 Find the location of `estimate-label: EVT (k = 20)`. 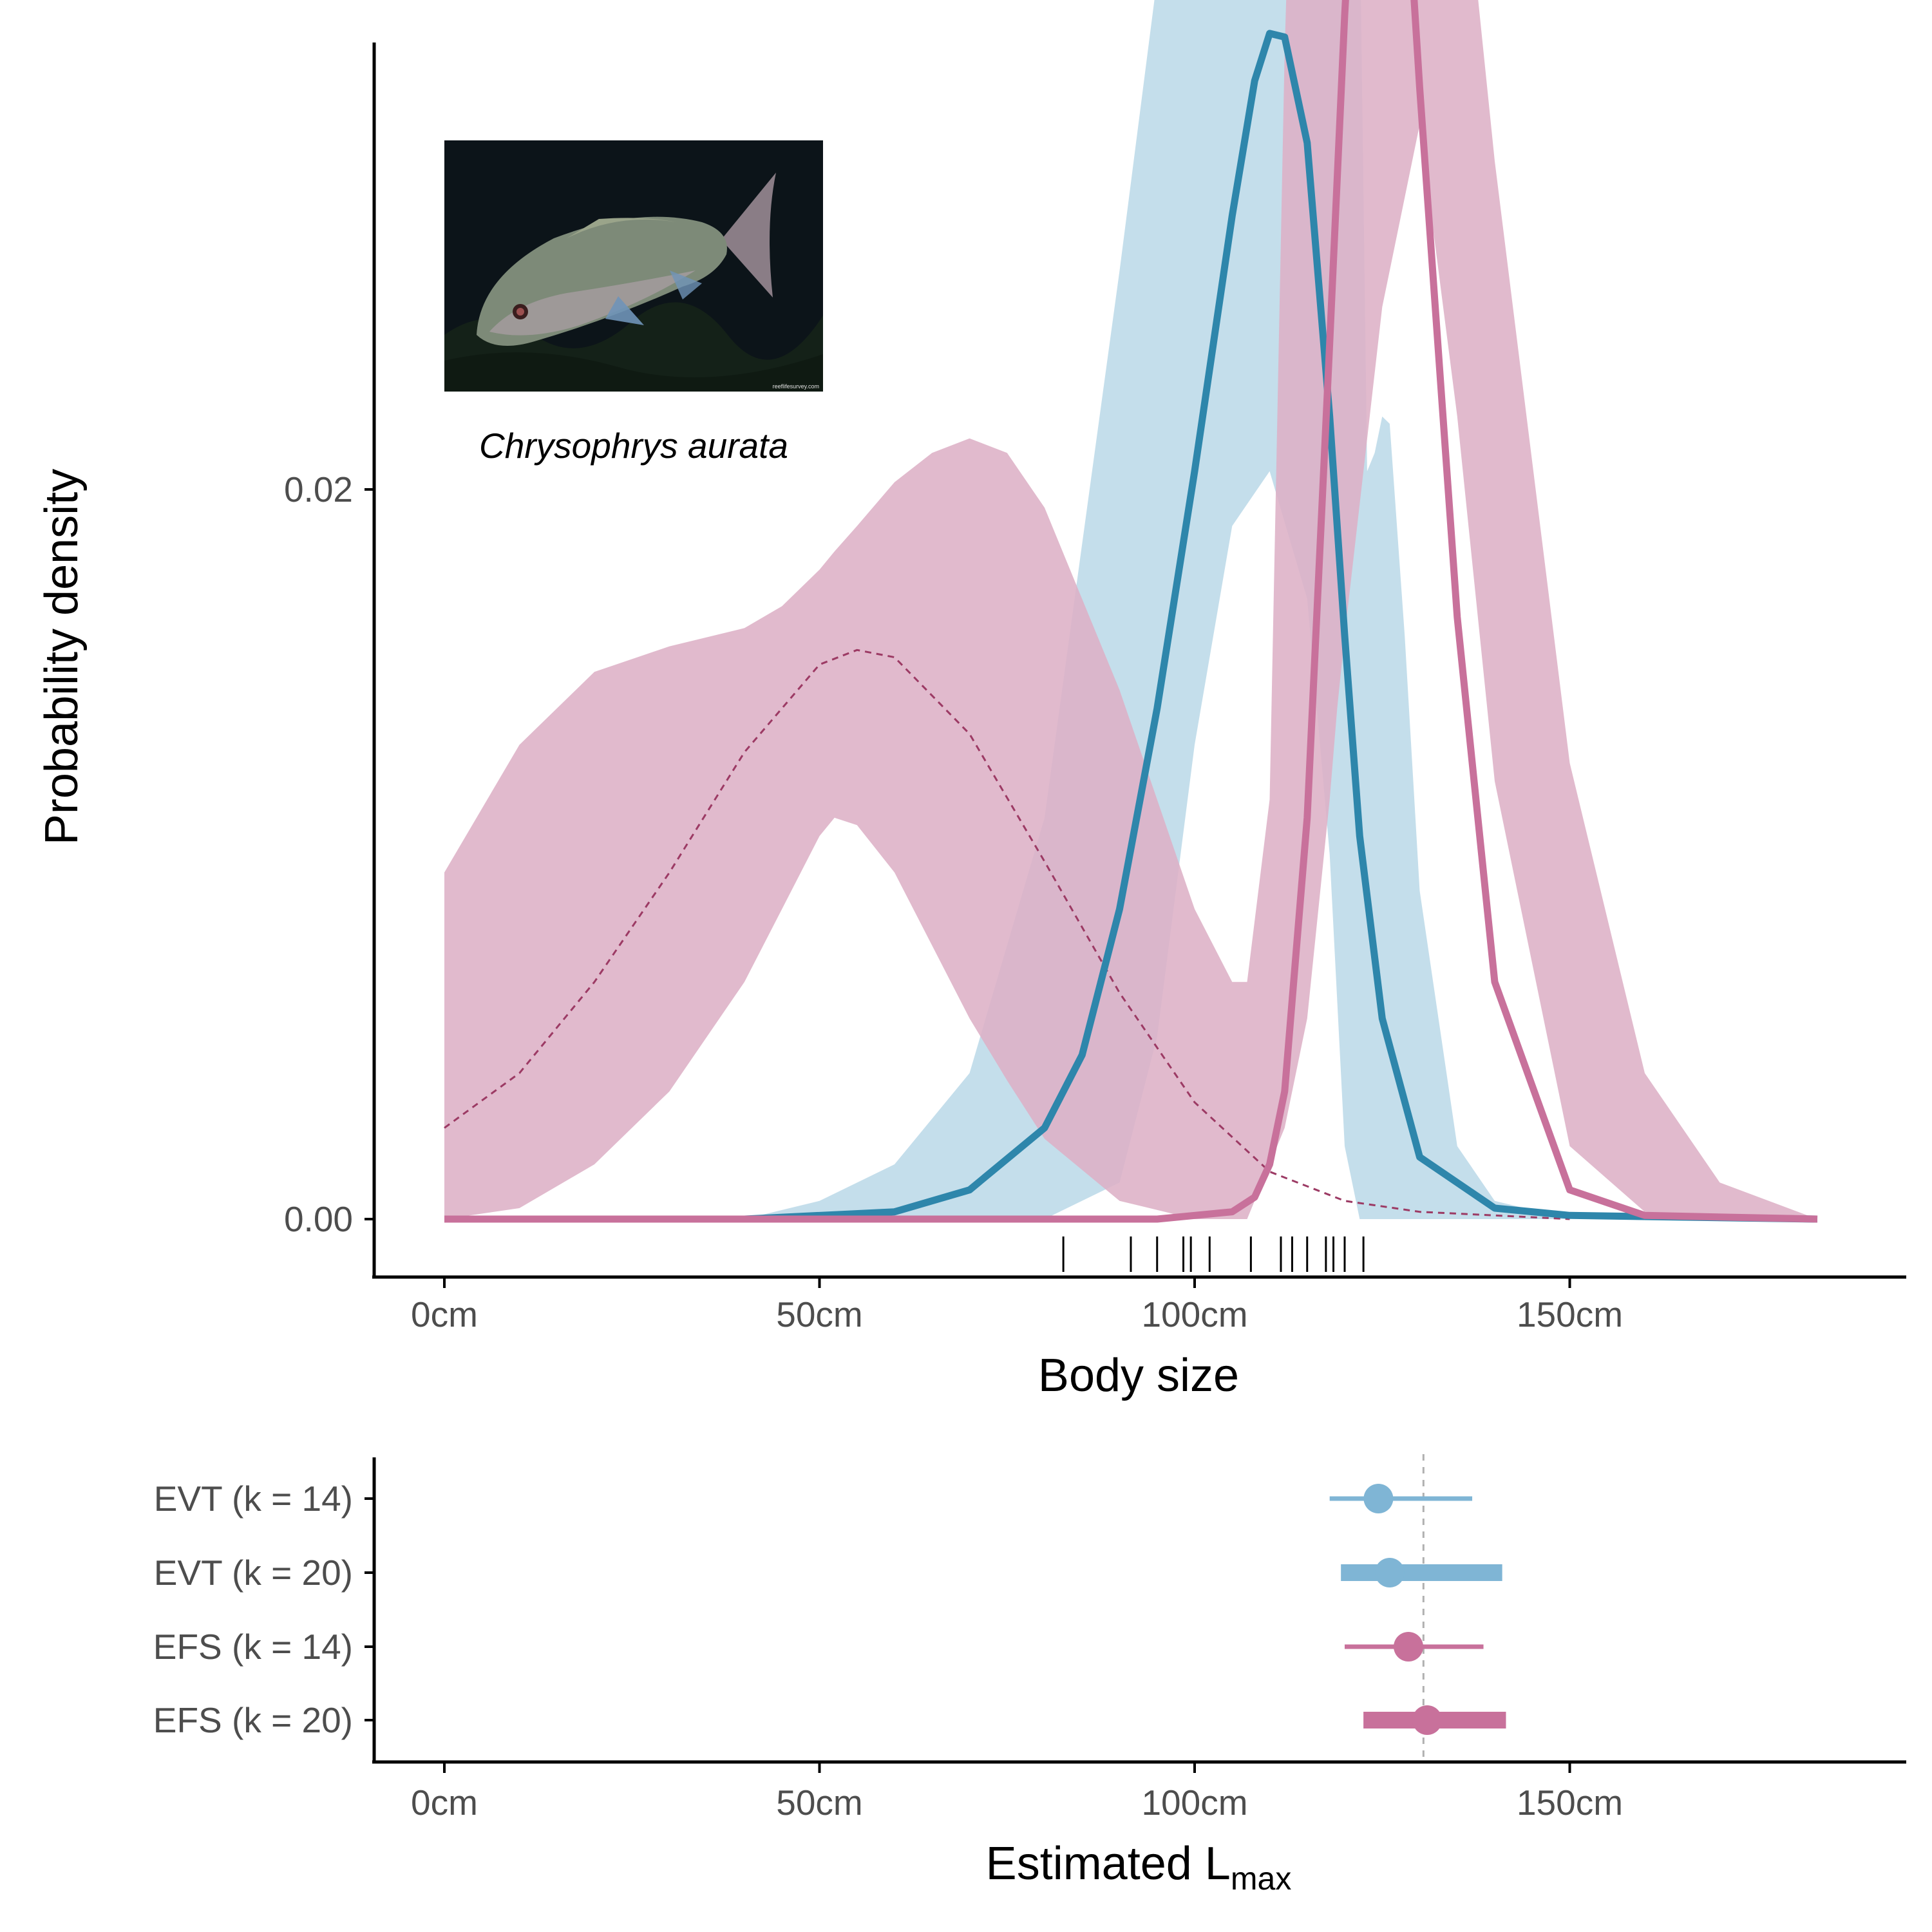

estimate-label: EVT (k = 20) is located at coordinates (254, 1573).